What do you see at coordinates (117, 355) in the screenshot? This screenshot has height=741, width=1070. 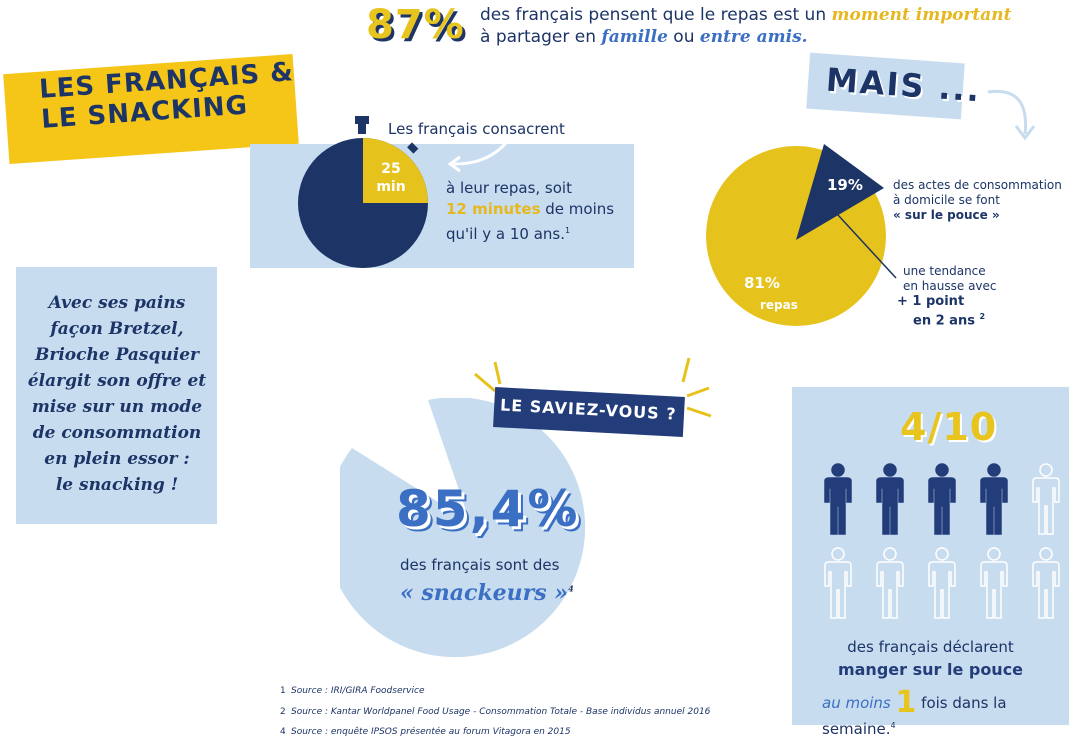 I see `quote-line: Brioche Pasquier` at bounding box center [117, 355].